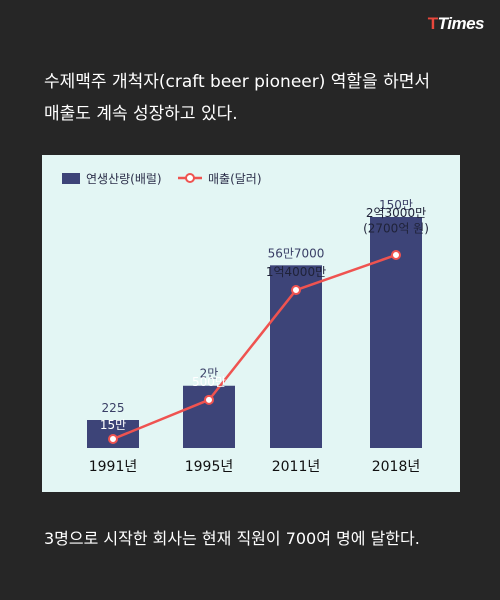 This screenshot has width=500, height=600. Describe the element at coordinates (209, 467) in the screenshot. I see `category-label-2: 1995년` at that location.